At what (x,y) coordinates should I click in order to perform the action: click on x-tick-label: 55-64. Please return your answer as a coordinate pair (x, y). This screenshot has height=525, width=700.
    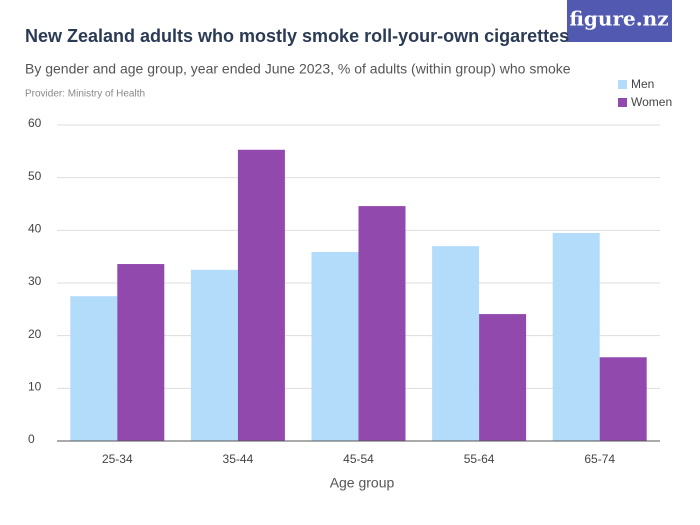
    Looking at the image, I should click on (479, 459).